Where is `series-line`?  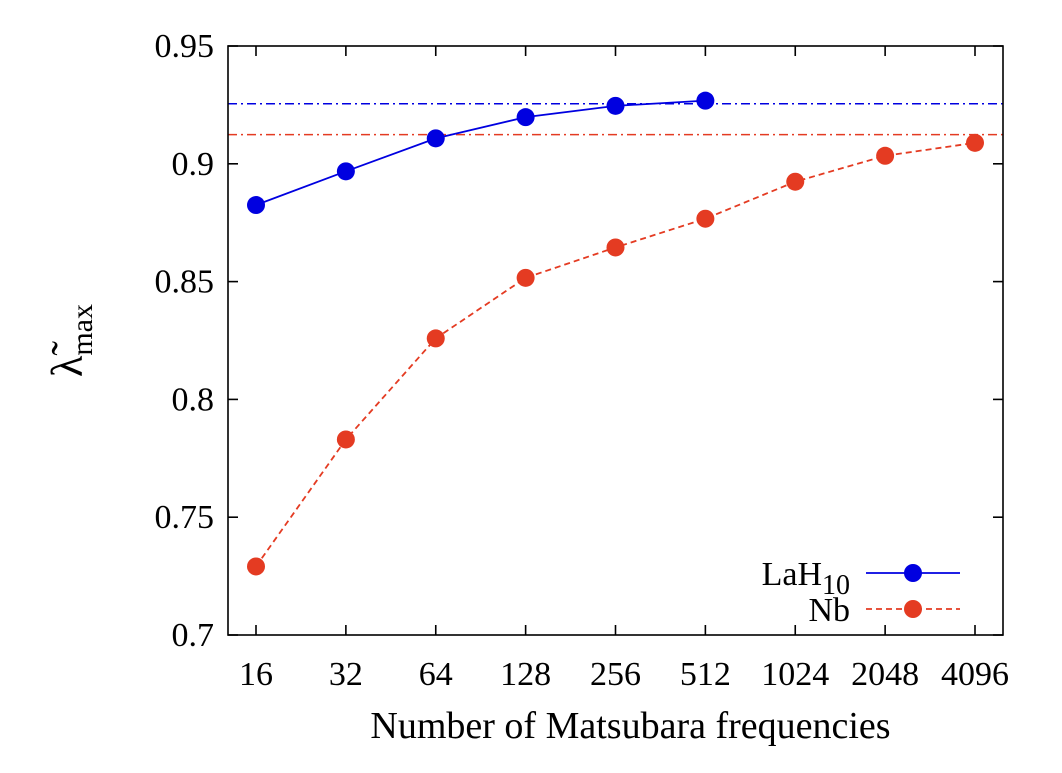 series-line is located at coordinates (480, 152).